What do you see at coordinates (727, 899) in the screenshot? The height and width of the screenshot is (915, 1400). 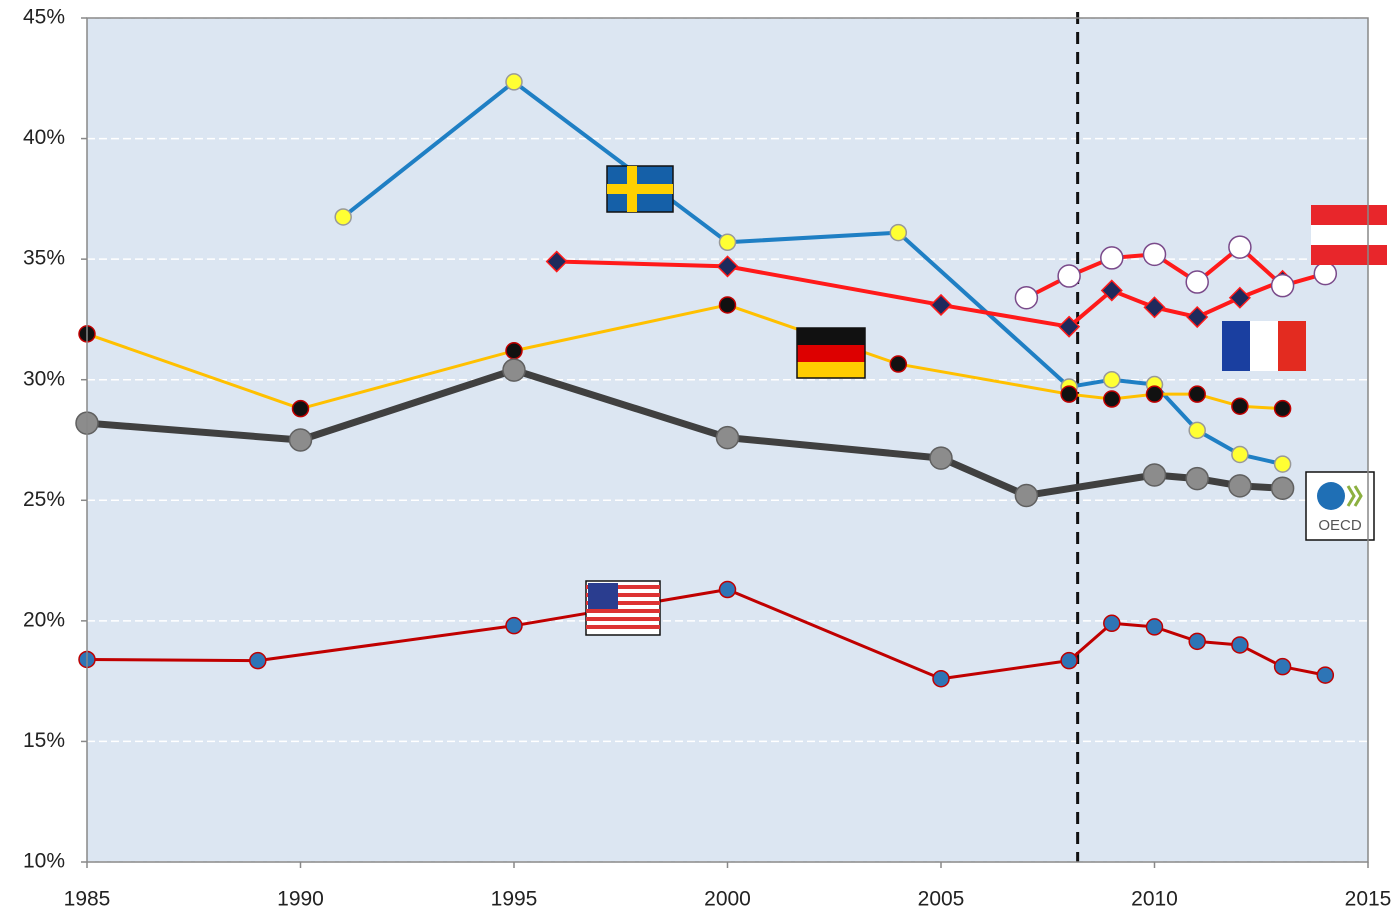 I see `x-tick-label: 2000` at bounding box center [727, 899].